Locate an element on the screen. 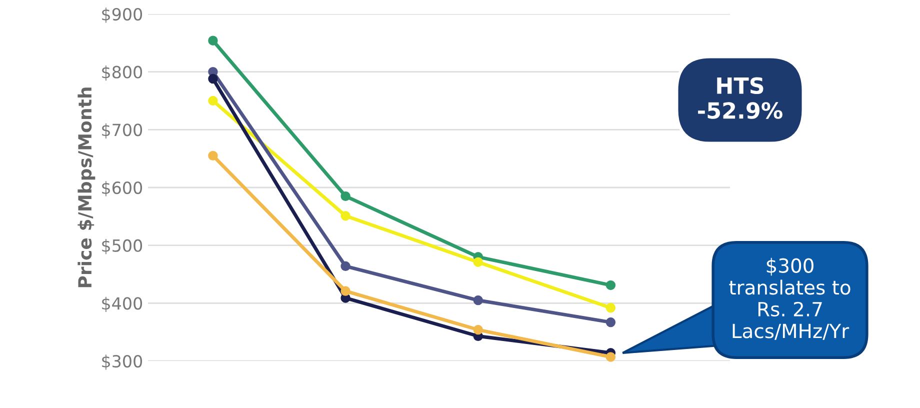 This screenshot has width=920, height=408. annotation: HTS -52.9% is located at coordinates (740, 98).